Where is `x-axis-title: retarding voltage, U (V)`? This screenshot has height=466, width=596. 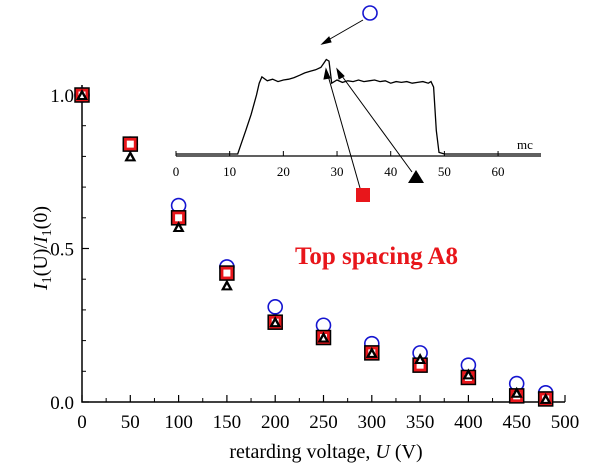
x-axis-title: retarding voltage, U (V) is located at coordinates (325, 452).